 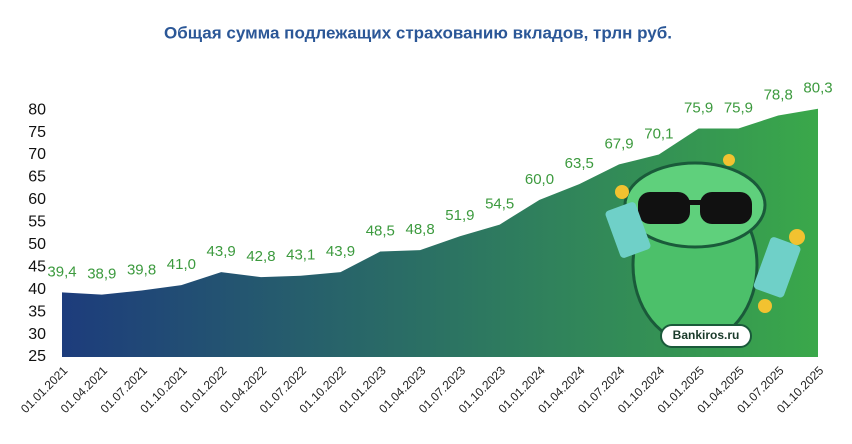 I want to click on data-label: 43,1, so click(x=300, y=255).